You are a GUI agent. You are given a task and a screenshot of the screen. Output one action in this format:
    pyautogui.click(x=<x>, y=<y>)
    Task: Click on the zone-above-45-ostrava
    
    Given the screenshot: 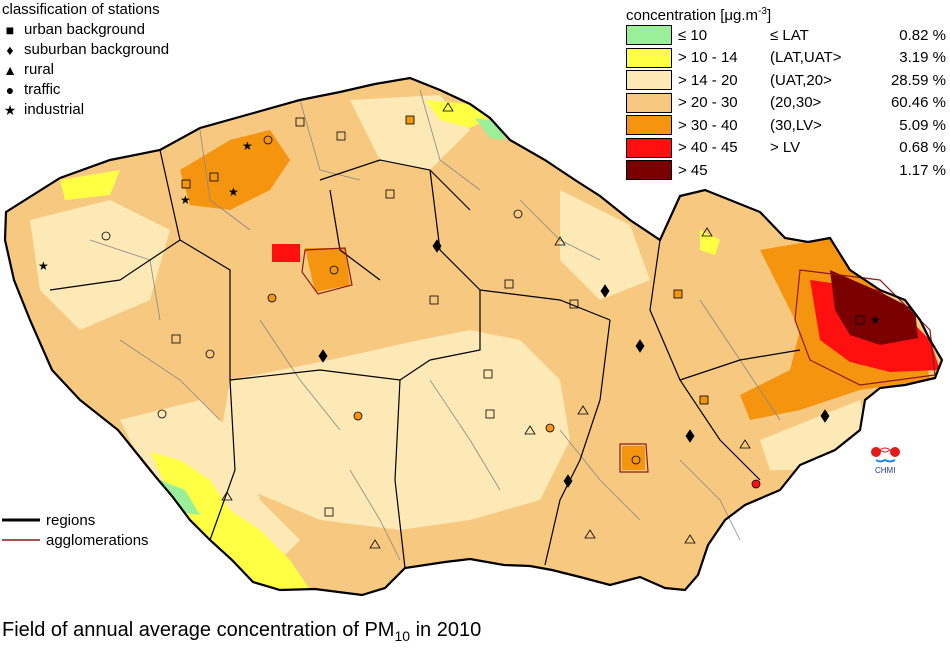 What is the action you would take?
    pyautogui.click(x=874, y=307)
    